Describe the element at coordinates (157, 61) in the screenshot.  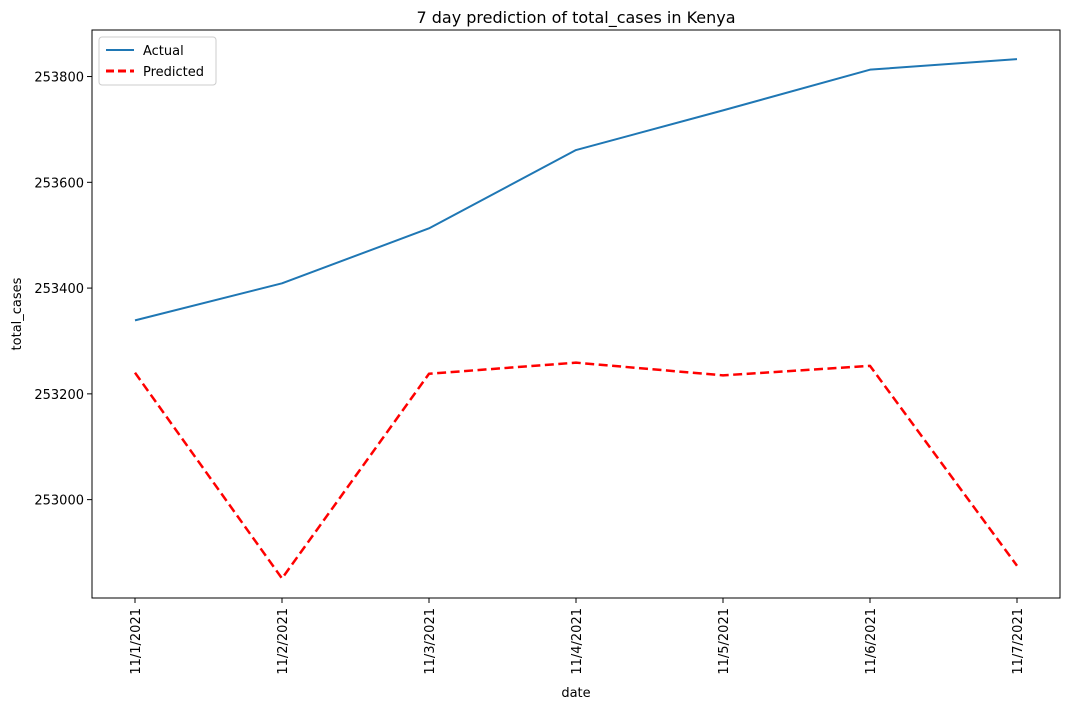
I see `legend: Actual Predicted` at that location.